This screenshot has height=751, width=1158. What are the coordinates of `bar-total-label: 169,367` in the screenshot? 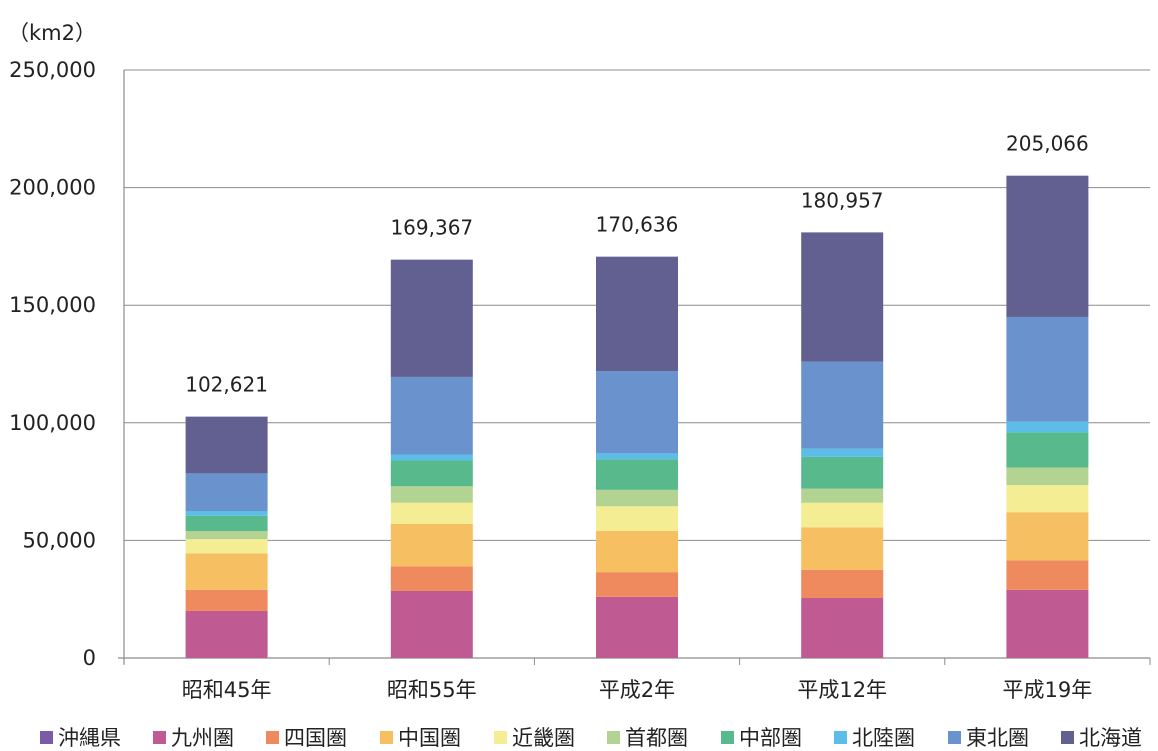 It's located at (431, 228).